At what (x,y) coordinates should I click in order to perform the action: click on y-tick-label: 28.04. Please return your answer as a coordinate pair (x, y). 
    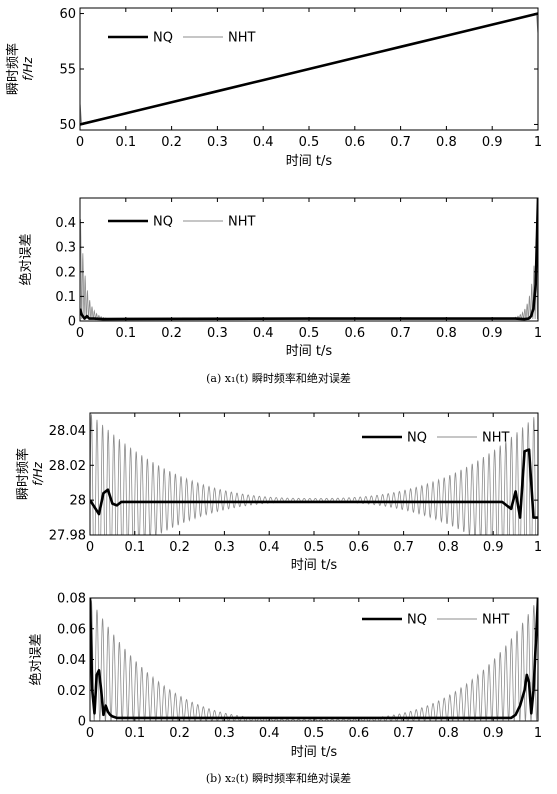
    Looking at the image, I should click on (67, 431).